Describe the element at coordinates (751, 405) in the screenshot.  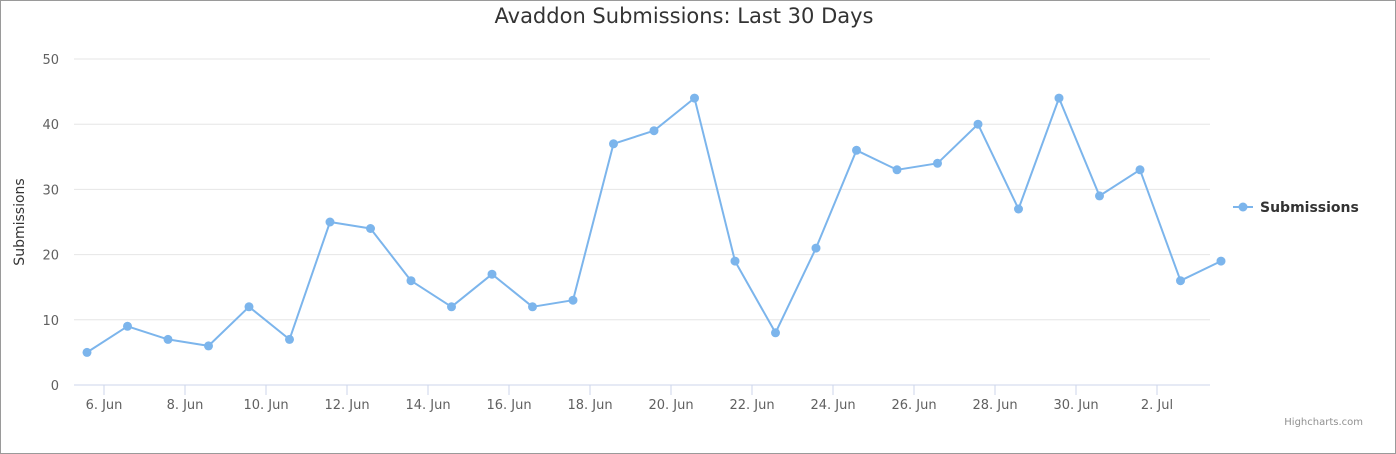
I see `x-tick-label: 22. Jun` at that location.